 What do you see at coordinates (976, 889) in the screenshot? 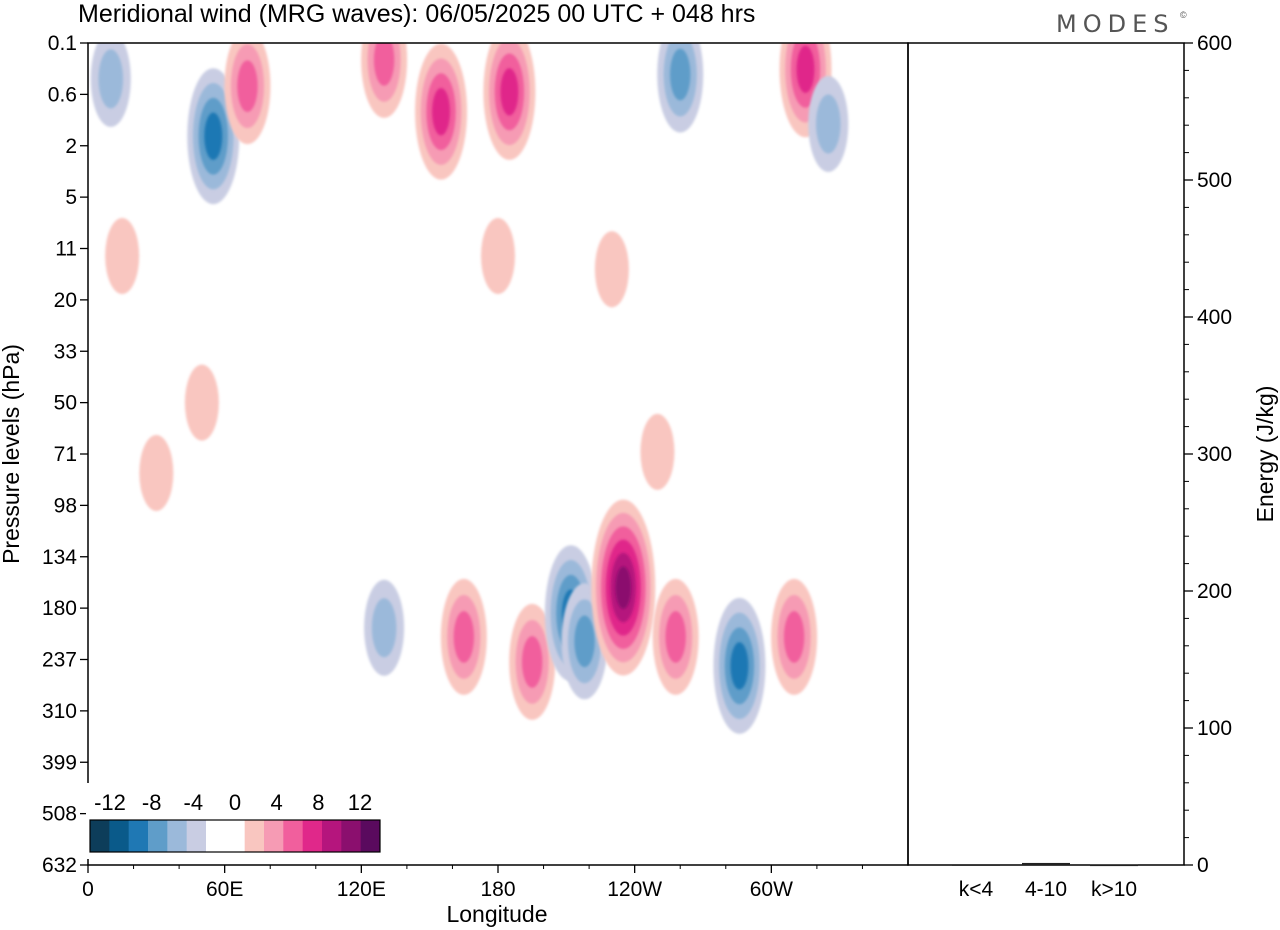
I see `energy-category-label: k<4` at bounding box center [976, 889].